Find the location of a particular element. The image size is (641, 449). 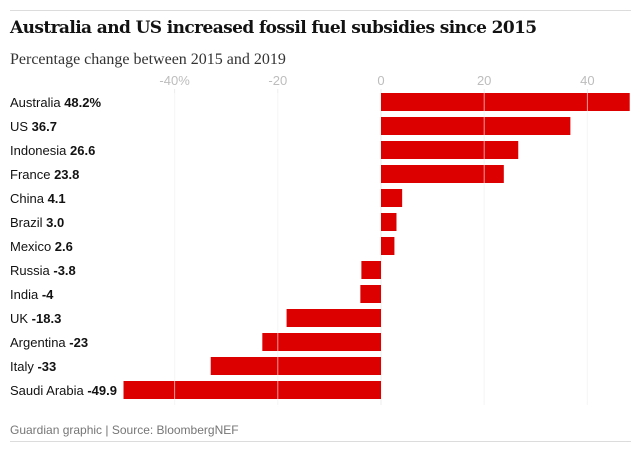

category-name: Saudi Arabia is located at coordinates (48, 390).